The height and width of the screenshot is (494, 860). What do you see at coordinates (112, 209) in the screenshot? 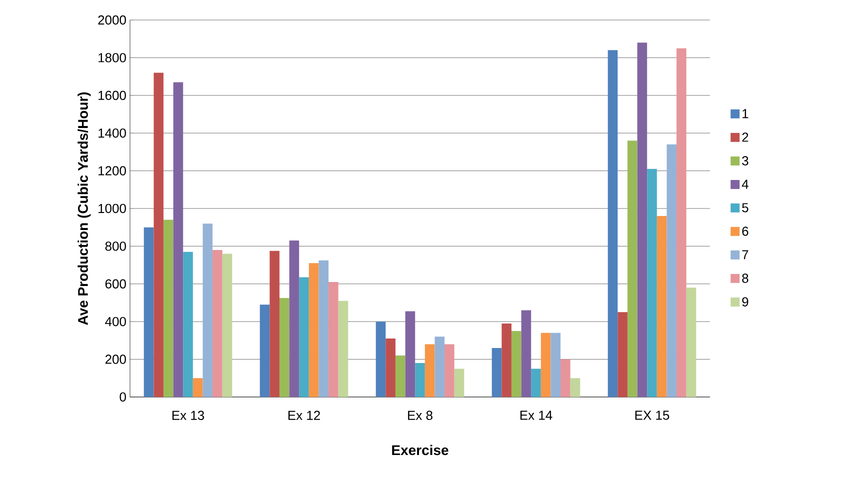
I see `y-tick-label: 1000` at bounding box center [112, 209].